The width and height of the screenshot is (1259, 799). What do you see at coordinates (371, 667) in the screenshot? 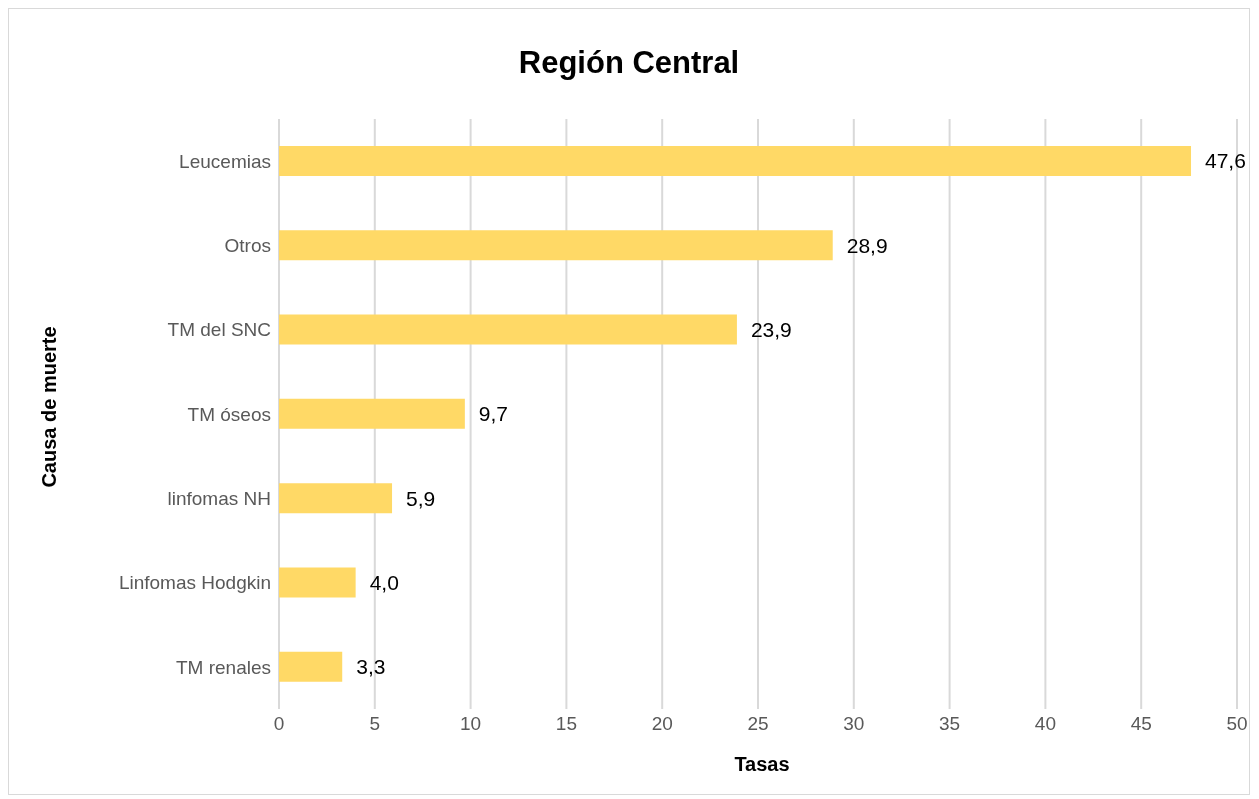
I see `data-label: 3,3` at bounding box center [371, 667].